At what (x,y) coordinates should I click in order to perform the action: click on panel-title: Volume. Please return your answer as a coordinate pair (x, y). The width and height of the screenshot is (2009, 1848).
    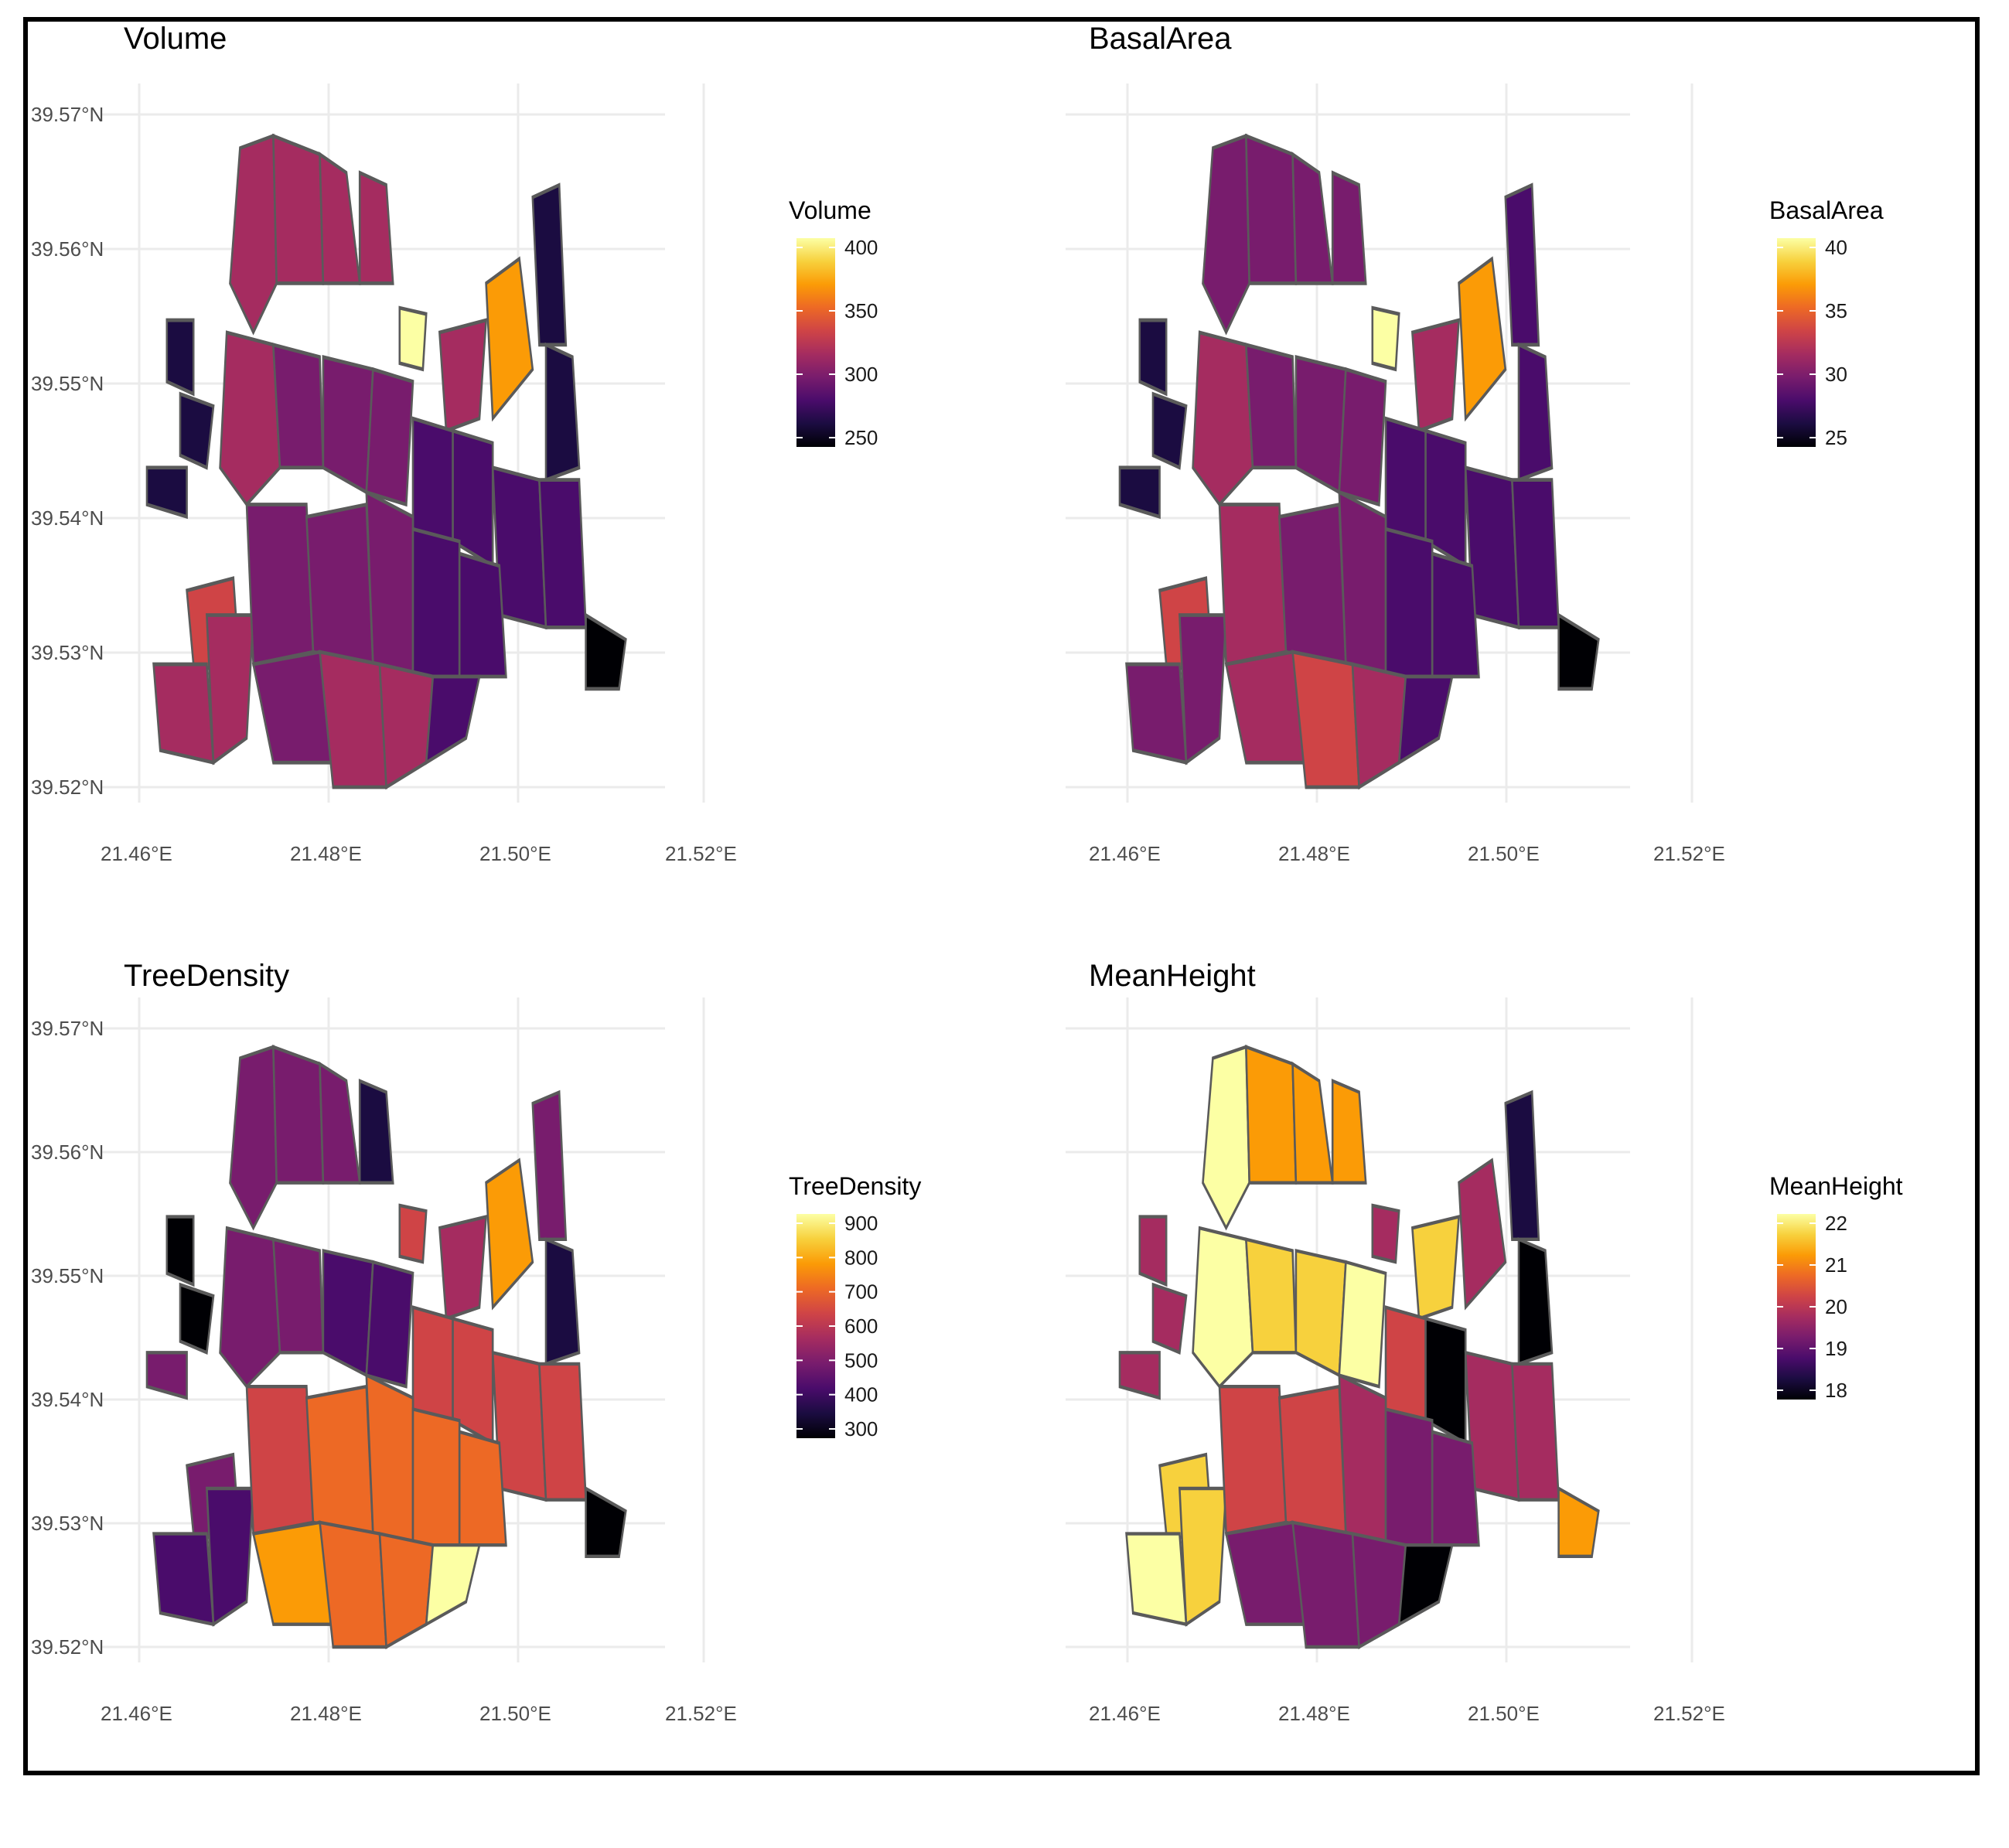
    Looking at the image, I should click on (175, 39).